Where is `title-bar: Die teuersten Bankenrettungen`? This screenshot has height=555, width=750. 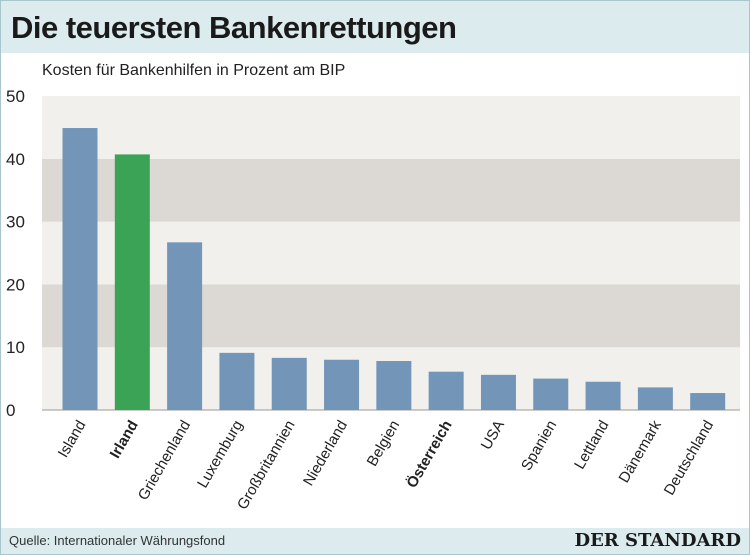 title-bar: Die teuersten Bankenrettungen is located at coordinates (375, 27).